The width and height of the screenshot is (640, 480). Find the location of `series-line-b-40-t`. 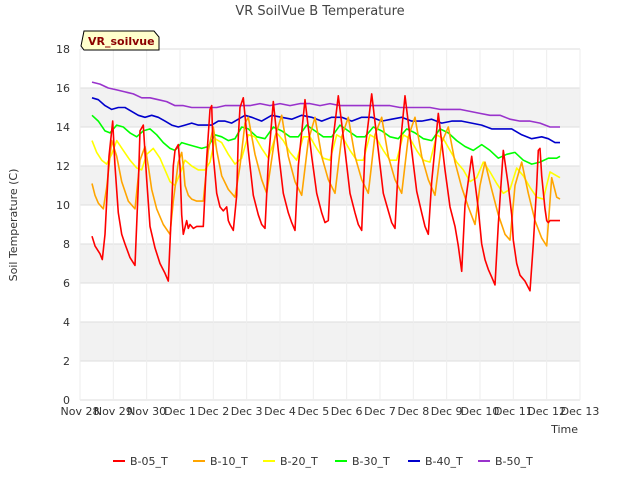

series-line-b-40-t is located at coordinates (325, 120).